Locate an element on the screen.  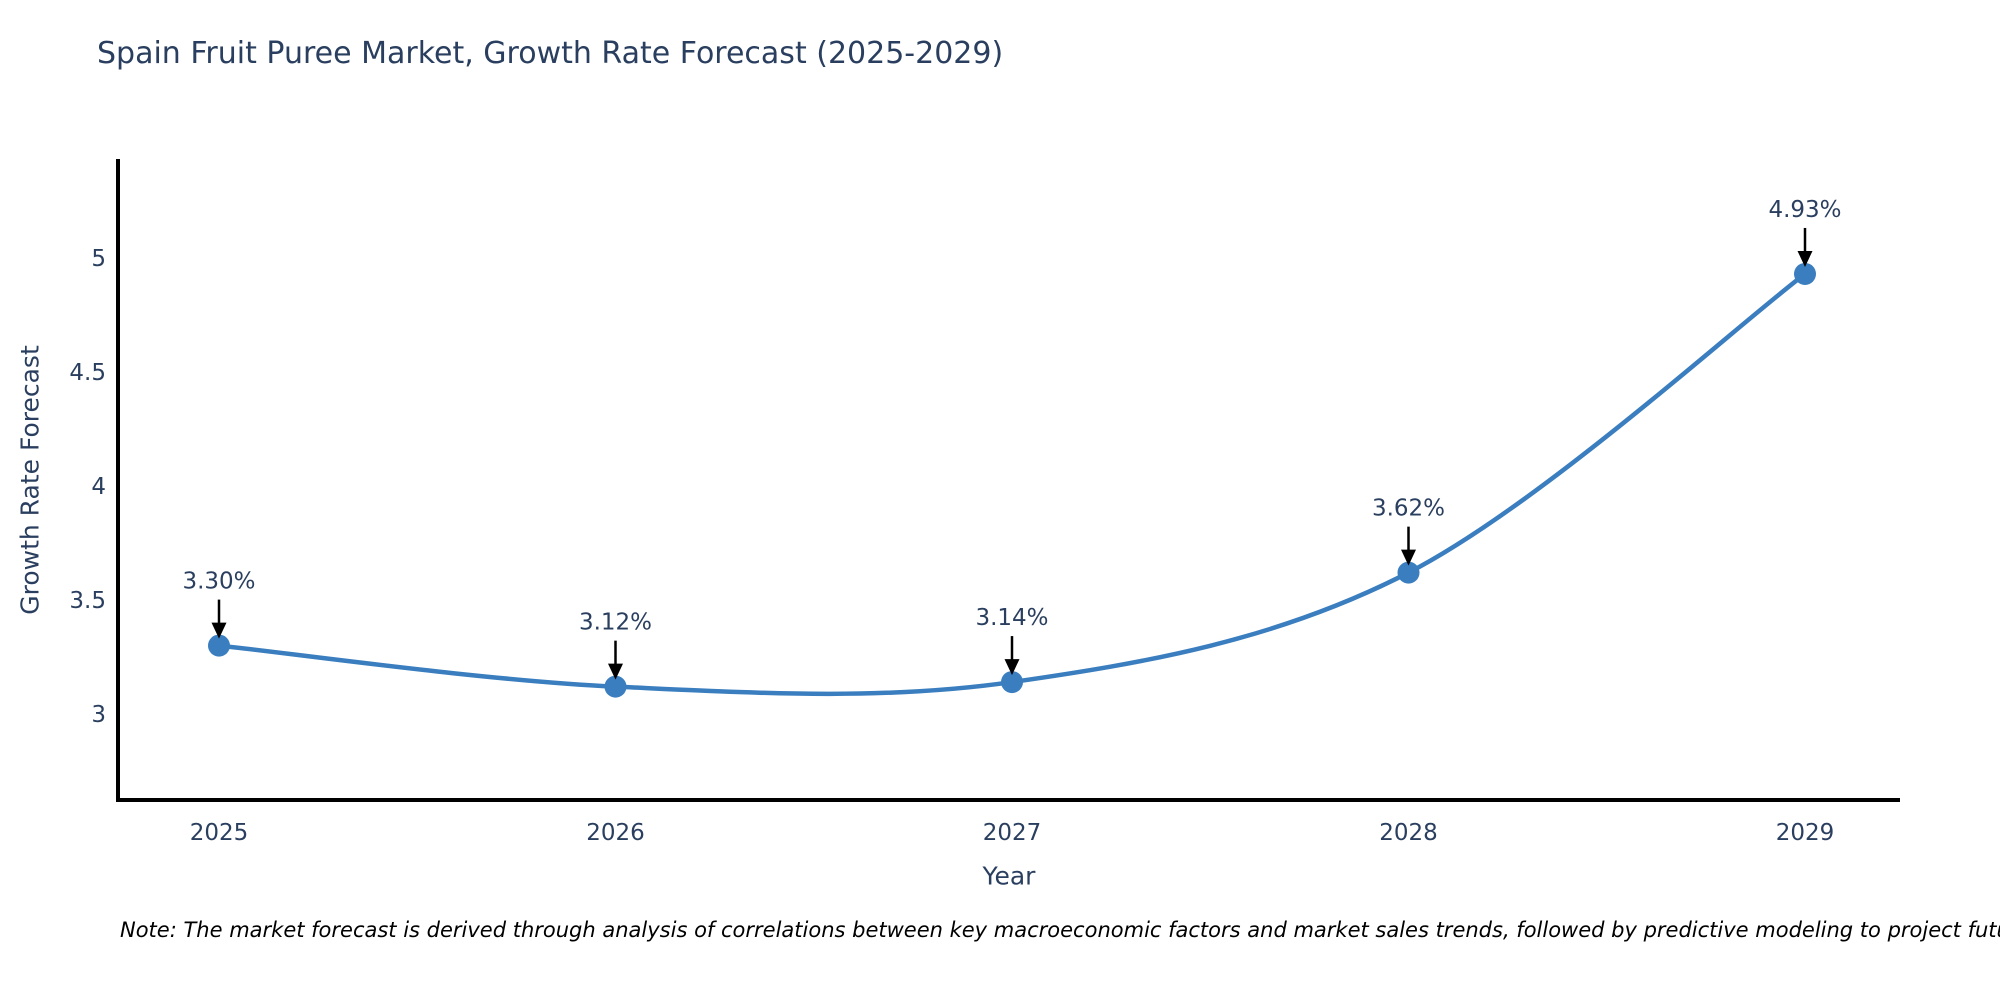
x-axis-title: Year is located at coordinates (1009, 876).